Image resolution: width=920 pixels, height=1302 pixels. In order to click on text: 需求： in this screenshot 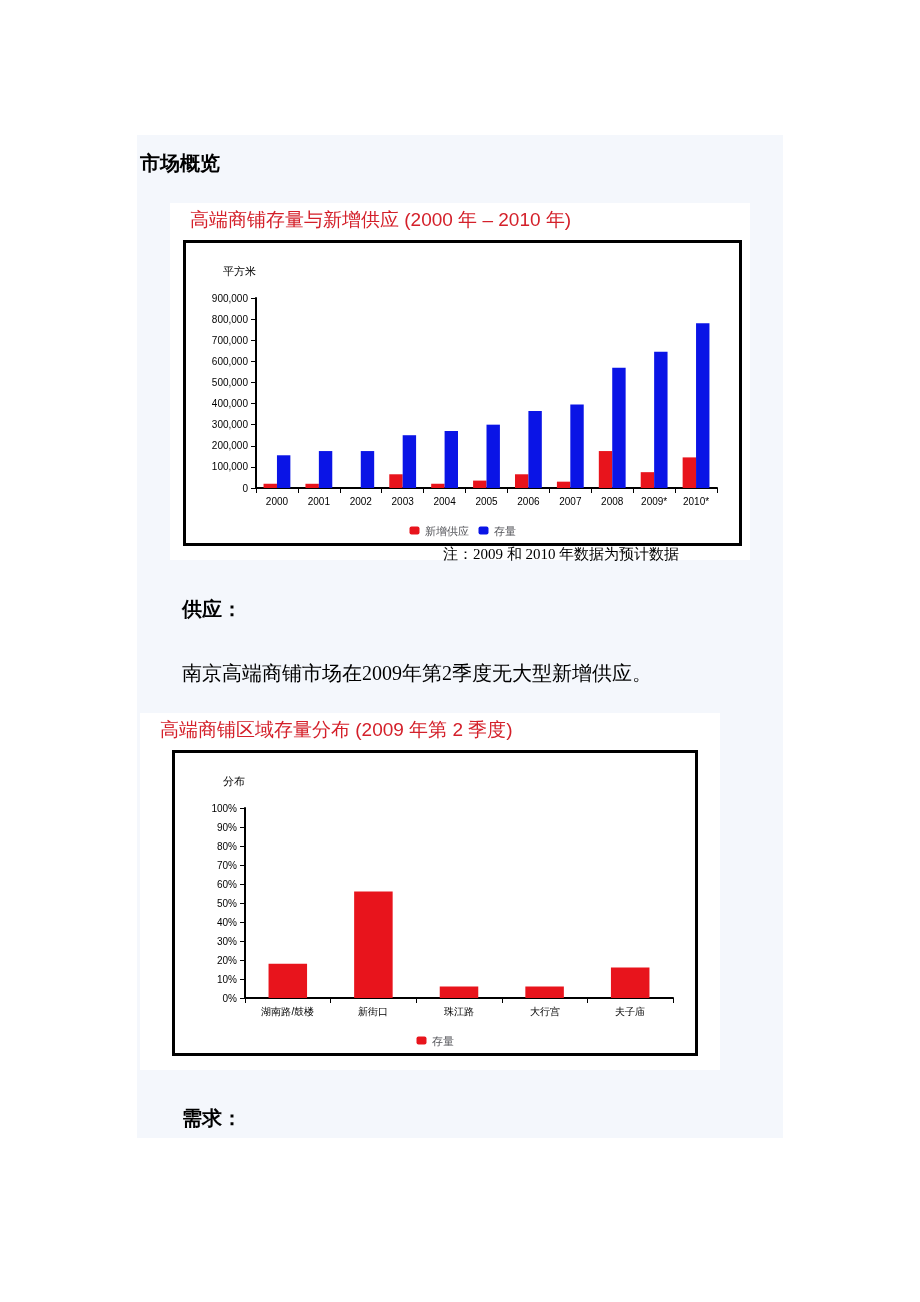, I will do `click(212, 1118)`.